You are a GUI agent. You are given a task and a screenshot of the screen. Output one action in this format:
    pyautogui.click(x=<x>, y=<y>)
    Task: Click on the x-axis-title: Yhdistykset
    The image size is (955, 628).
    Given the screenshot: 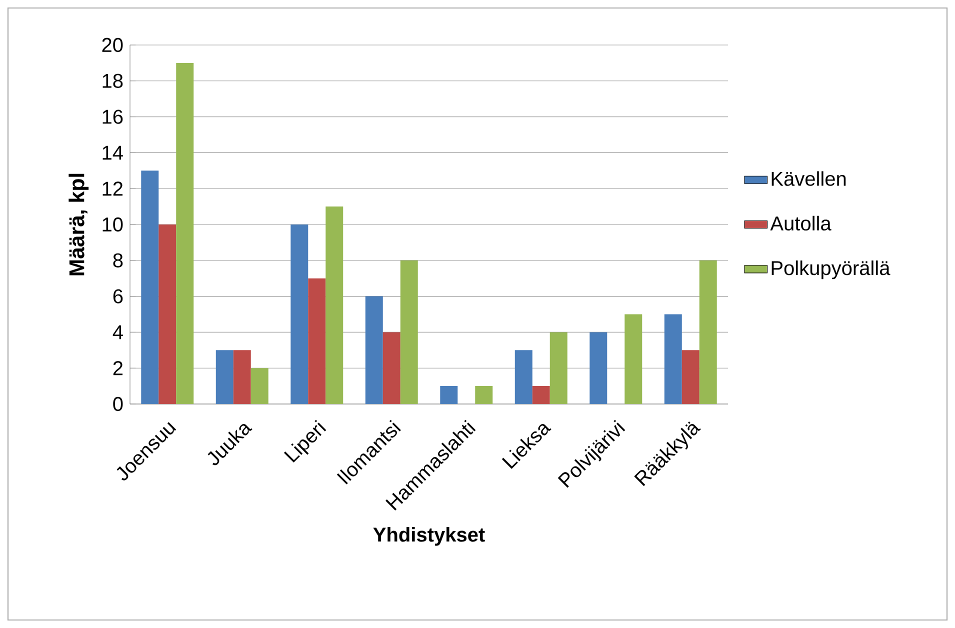 What is the action you would take?
    pyautogui.click(x=429, y=536)
    